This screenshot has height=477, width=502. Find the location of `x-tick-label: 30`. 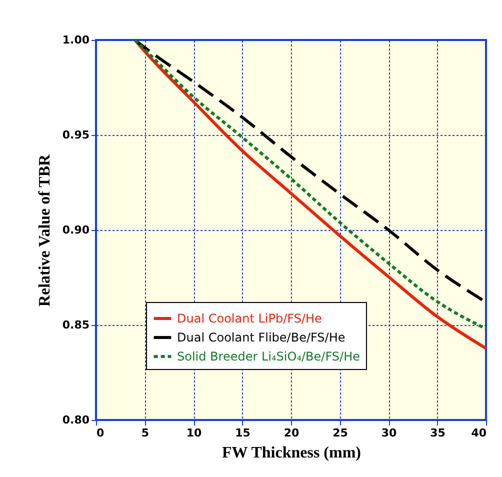

x-tick-label: 30 is located at coordinates (389, 433).